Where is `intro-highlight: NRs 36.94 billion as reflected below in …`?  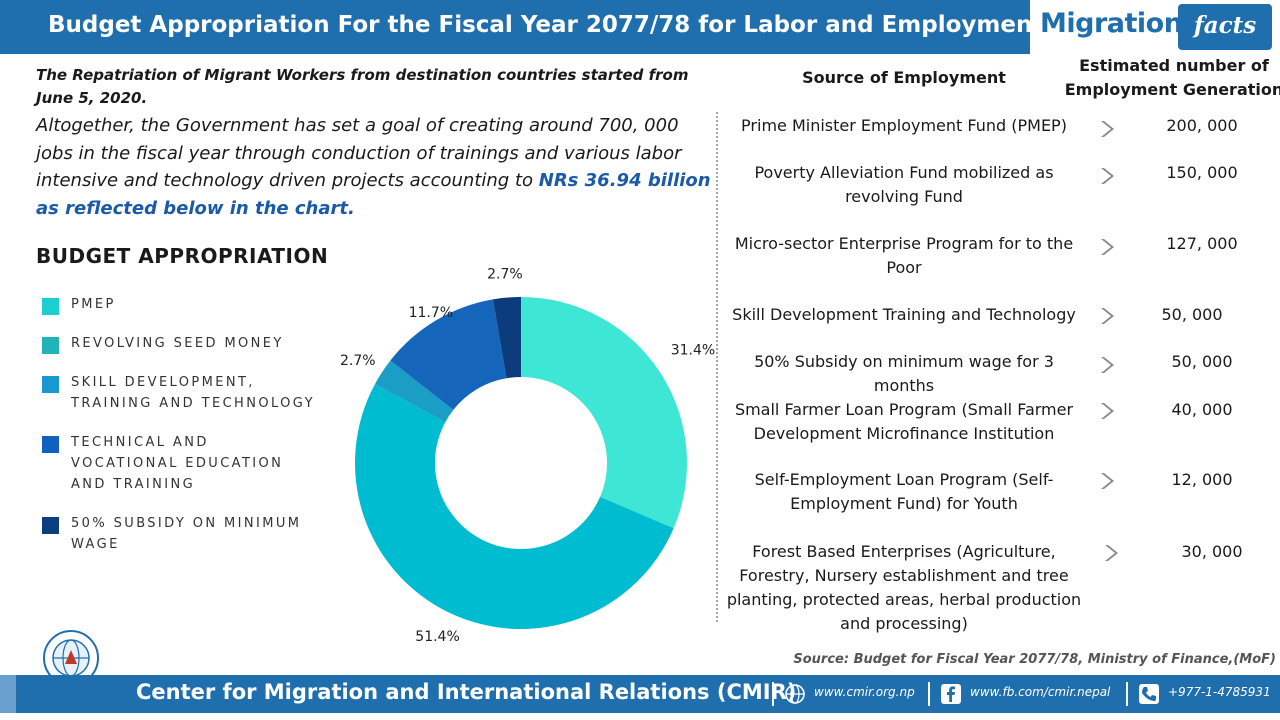 intro-highlight: NRs 36.94 billion as reflected below in … is located at coordinates (373, 194).